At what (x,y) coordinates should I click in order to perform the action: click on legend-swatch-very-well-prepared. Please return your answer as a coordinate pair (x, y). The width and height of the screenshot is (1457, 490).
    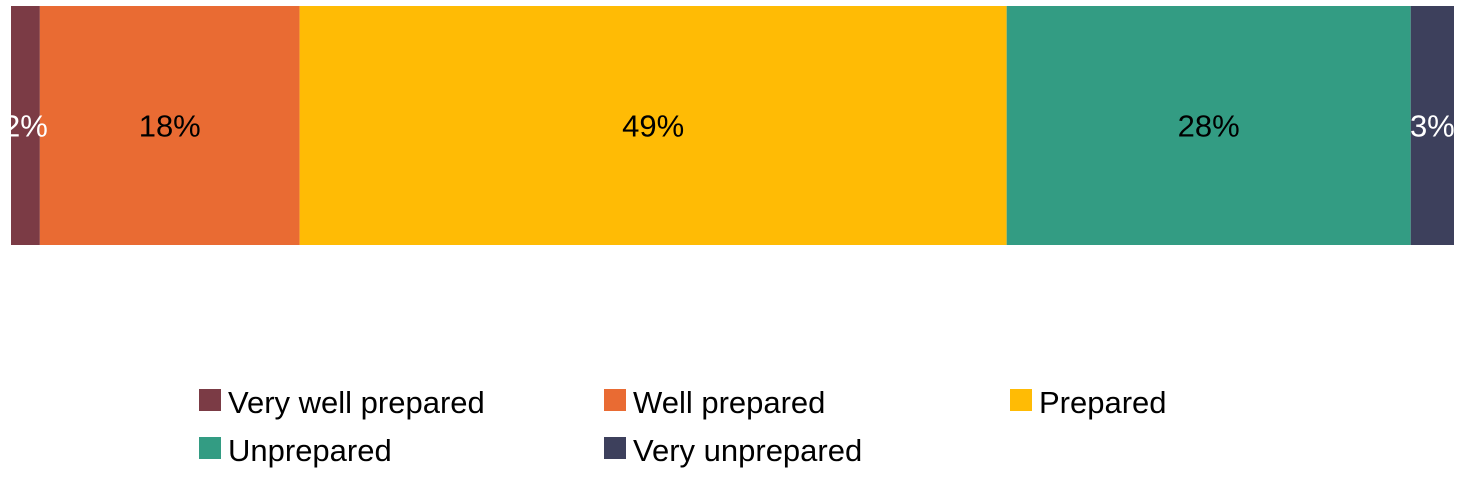
    Looking at the image, I should click on (210, 400).